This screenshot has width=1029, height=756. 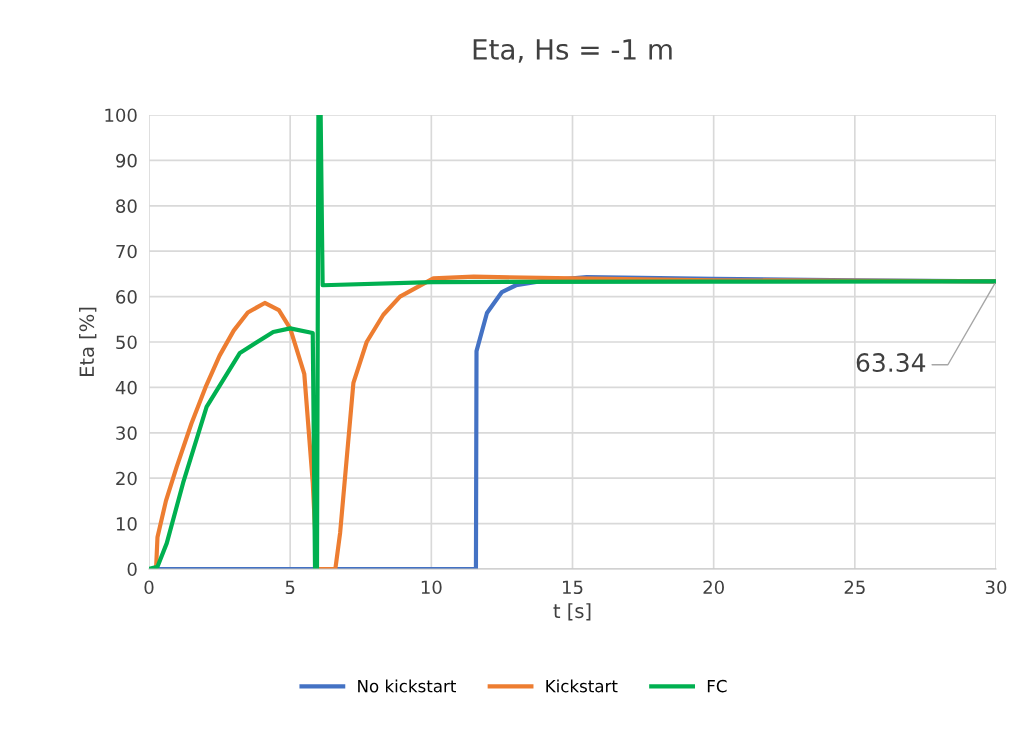 I want to click on y-tick-label: 0, so click(x=132, y=569).